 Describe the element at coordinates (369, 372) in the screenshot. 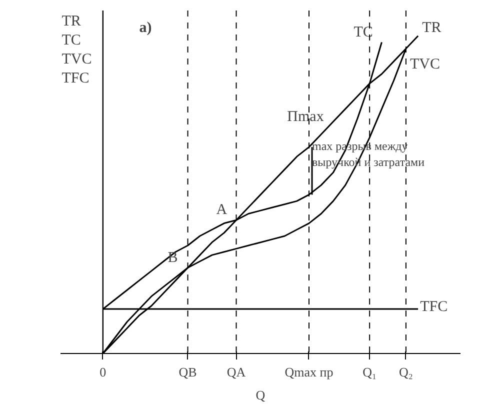

I see `x-tick-label: Q₁` at that location.